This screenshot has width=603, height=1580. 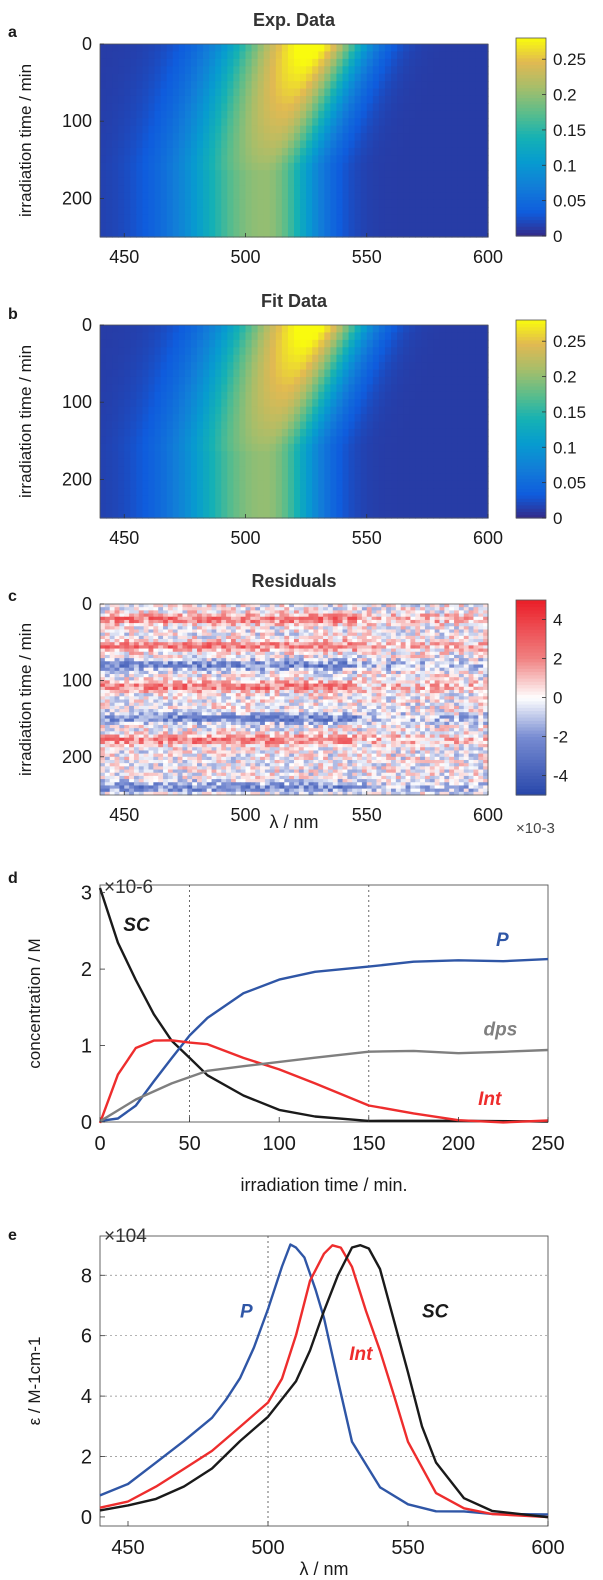 I want to click on x-tick-label: 450, so click(x=124, y=257).